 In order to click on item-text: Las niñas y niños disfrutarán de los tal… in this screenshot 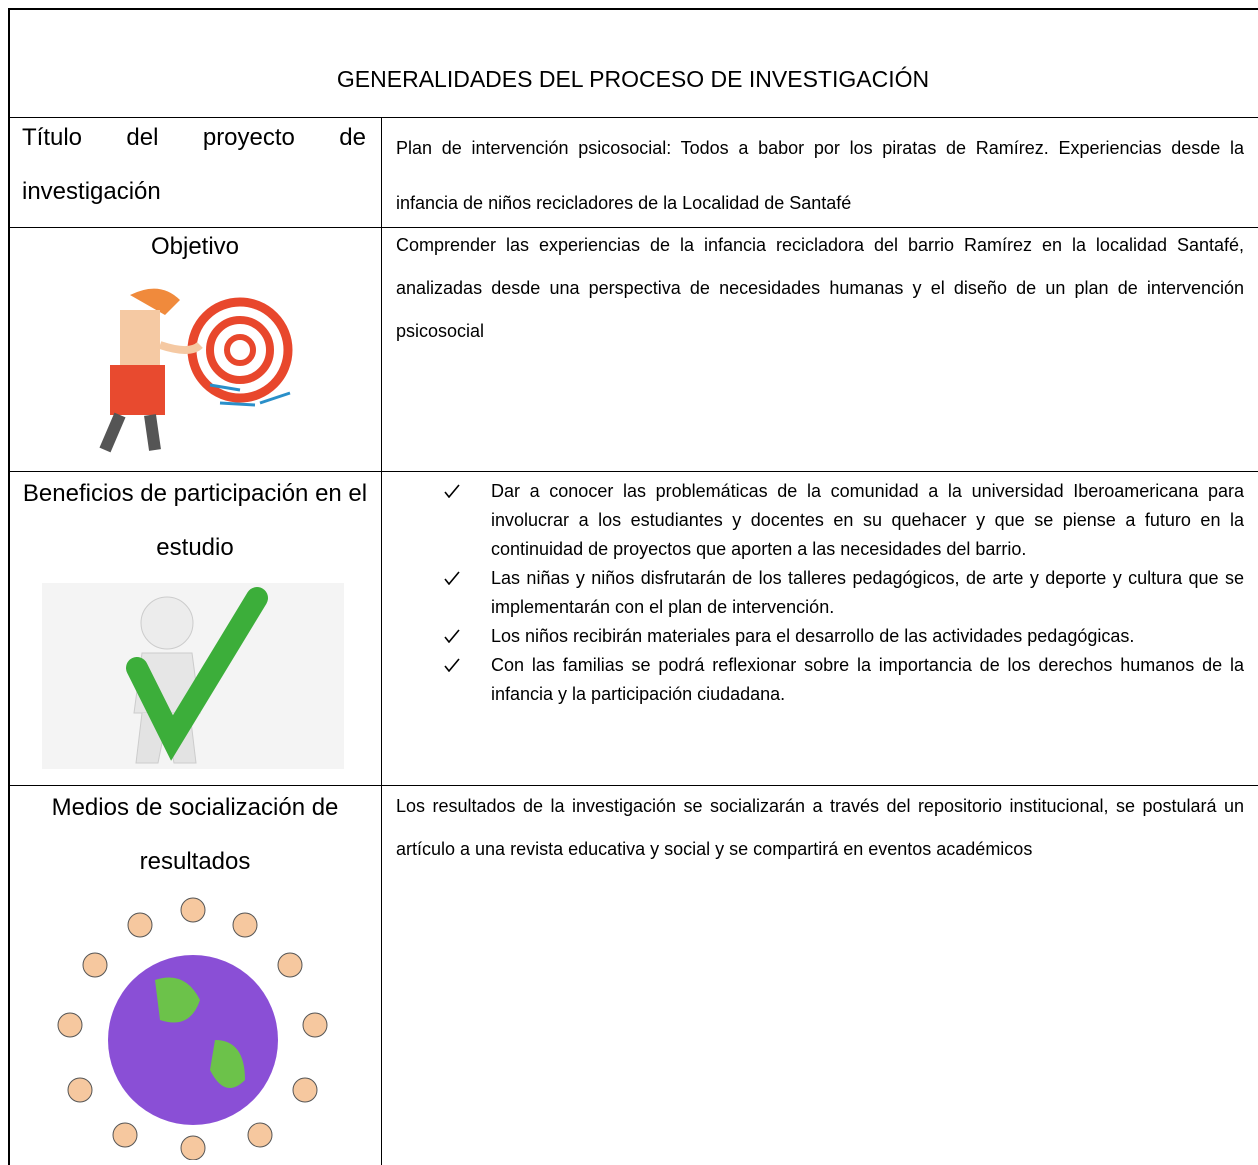, I will do `click(867, 592)`.